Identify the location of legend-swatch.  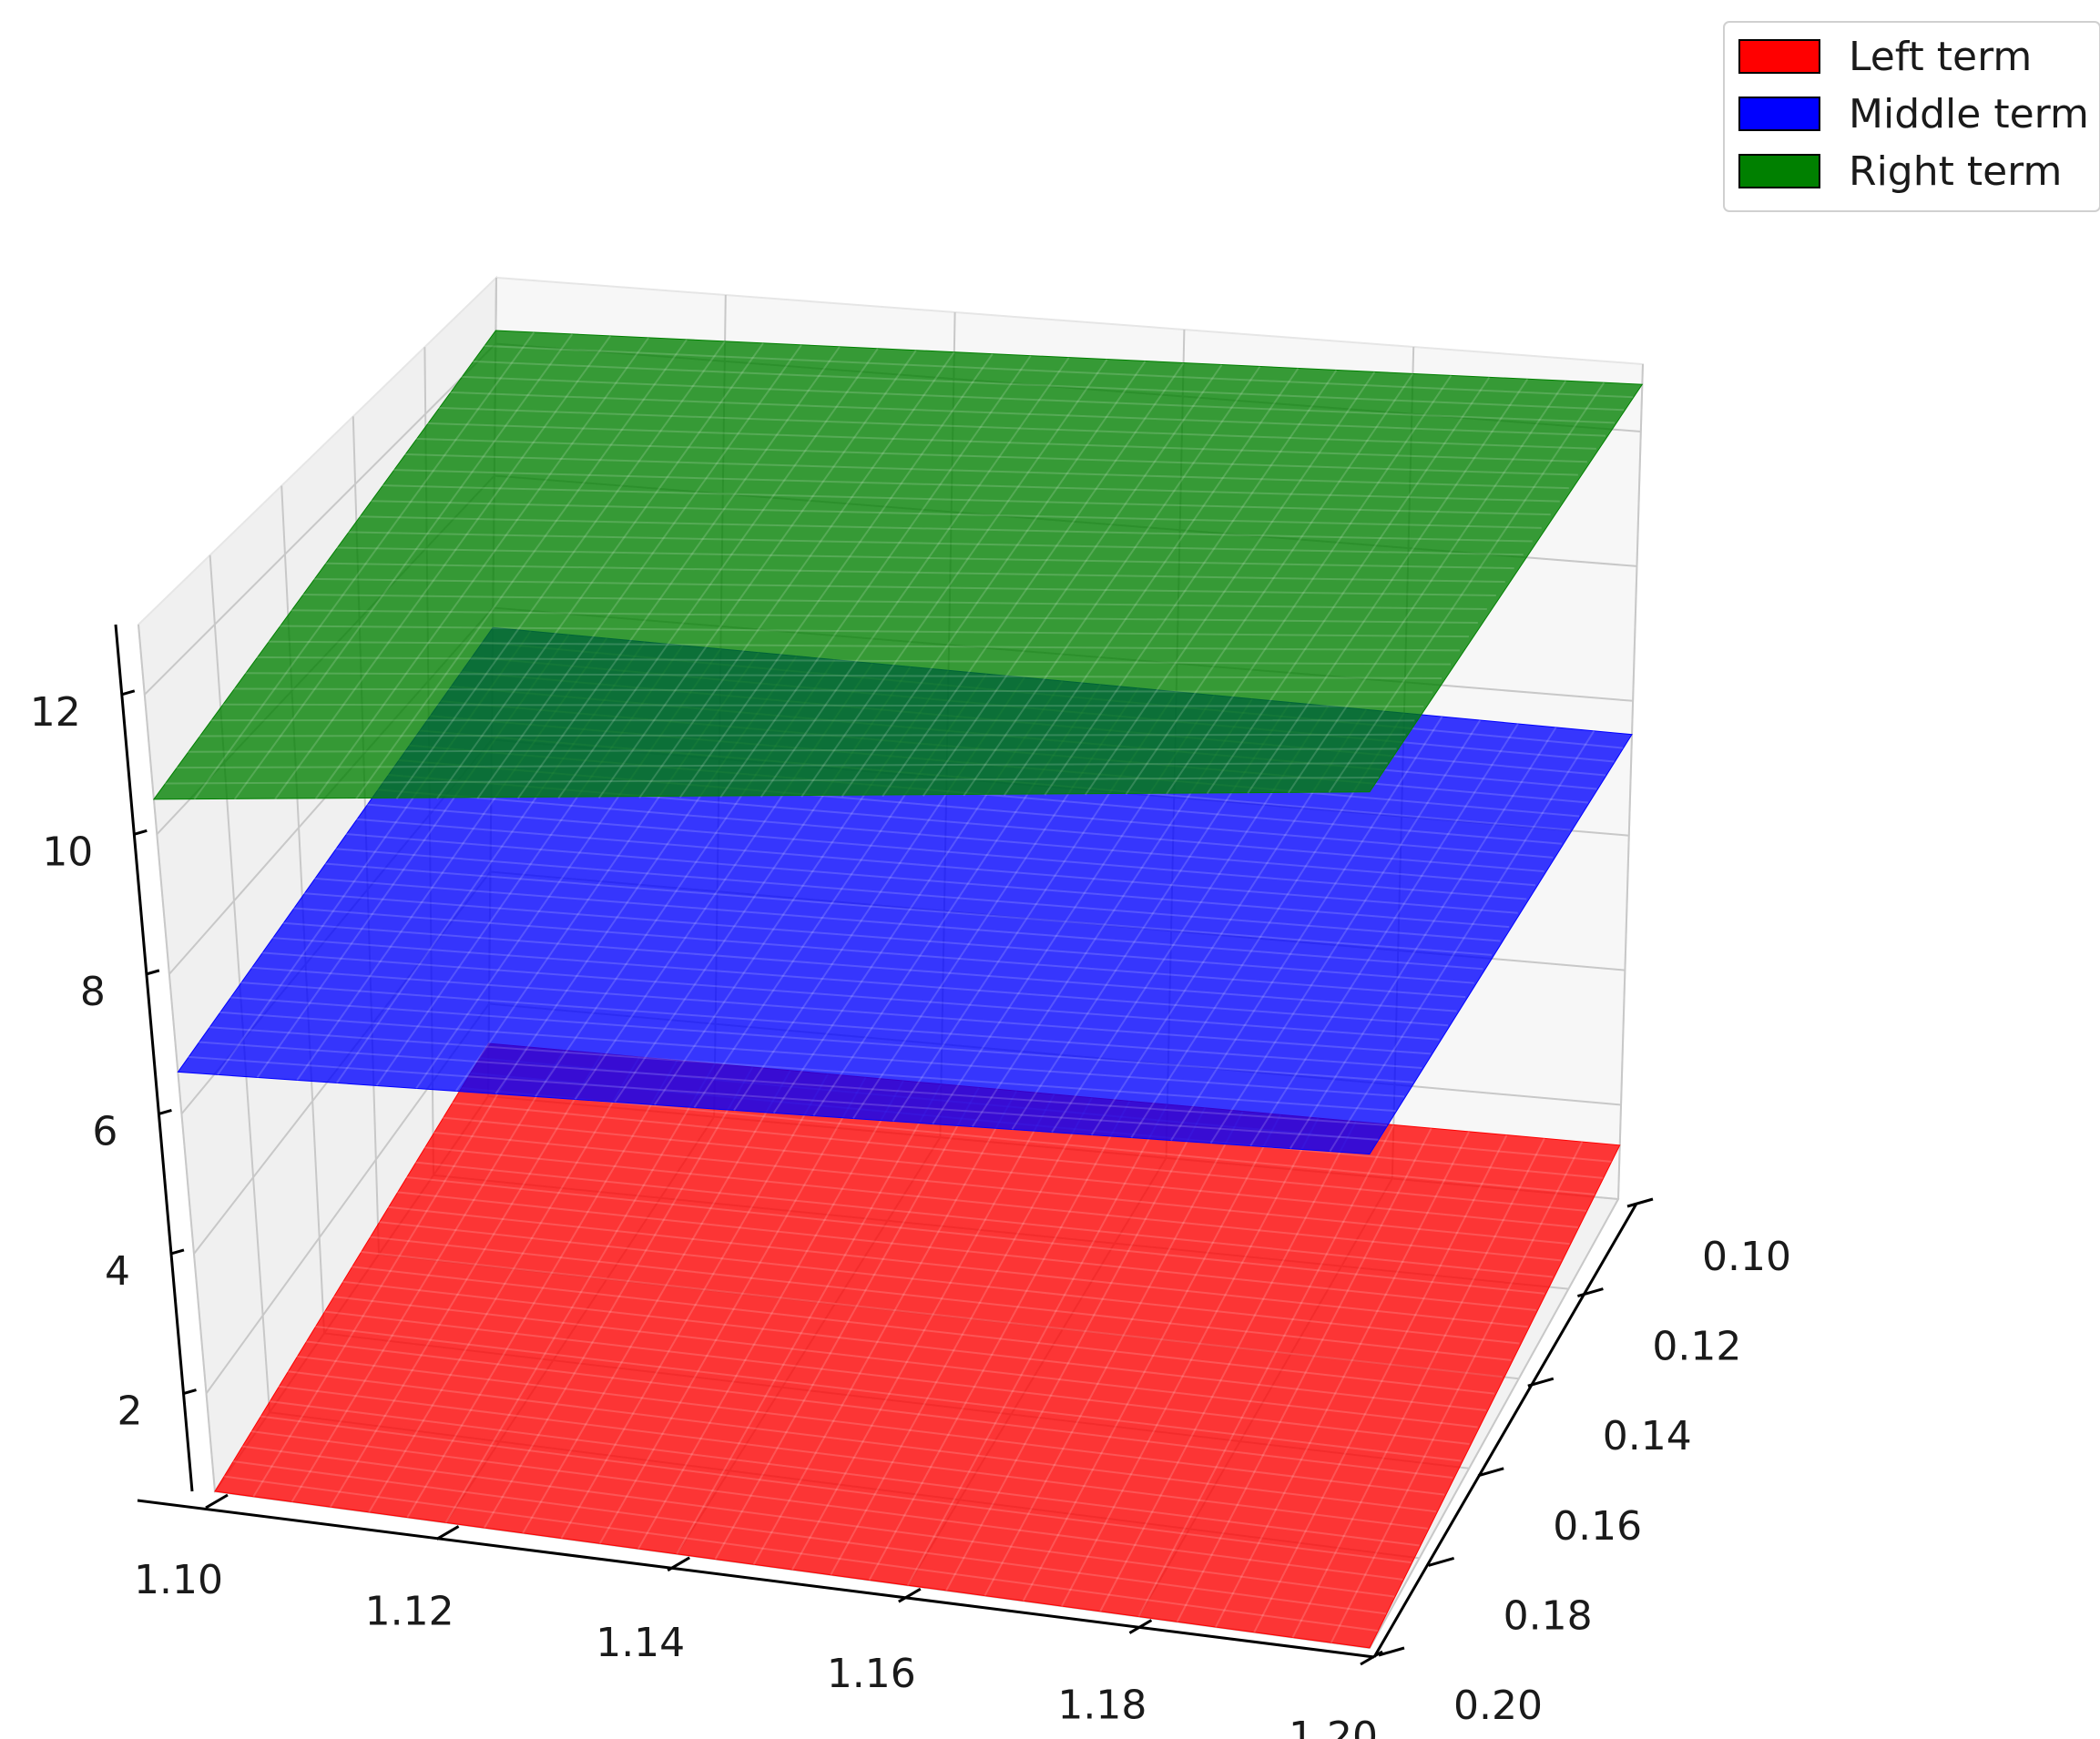
(1779, 56).